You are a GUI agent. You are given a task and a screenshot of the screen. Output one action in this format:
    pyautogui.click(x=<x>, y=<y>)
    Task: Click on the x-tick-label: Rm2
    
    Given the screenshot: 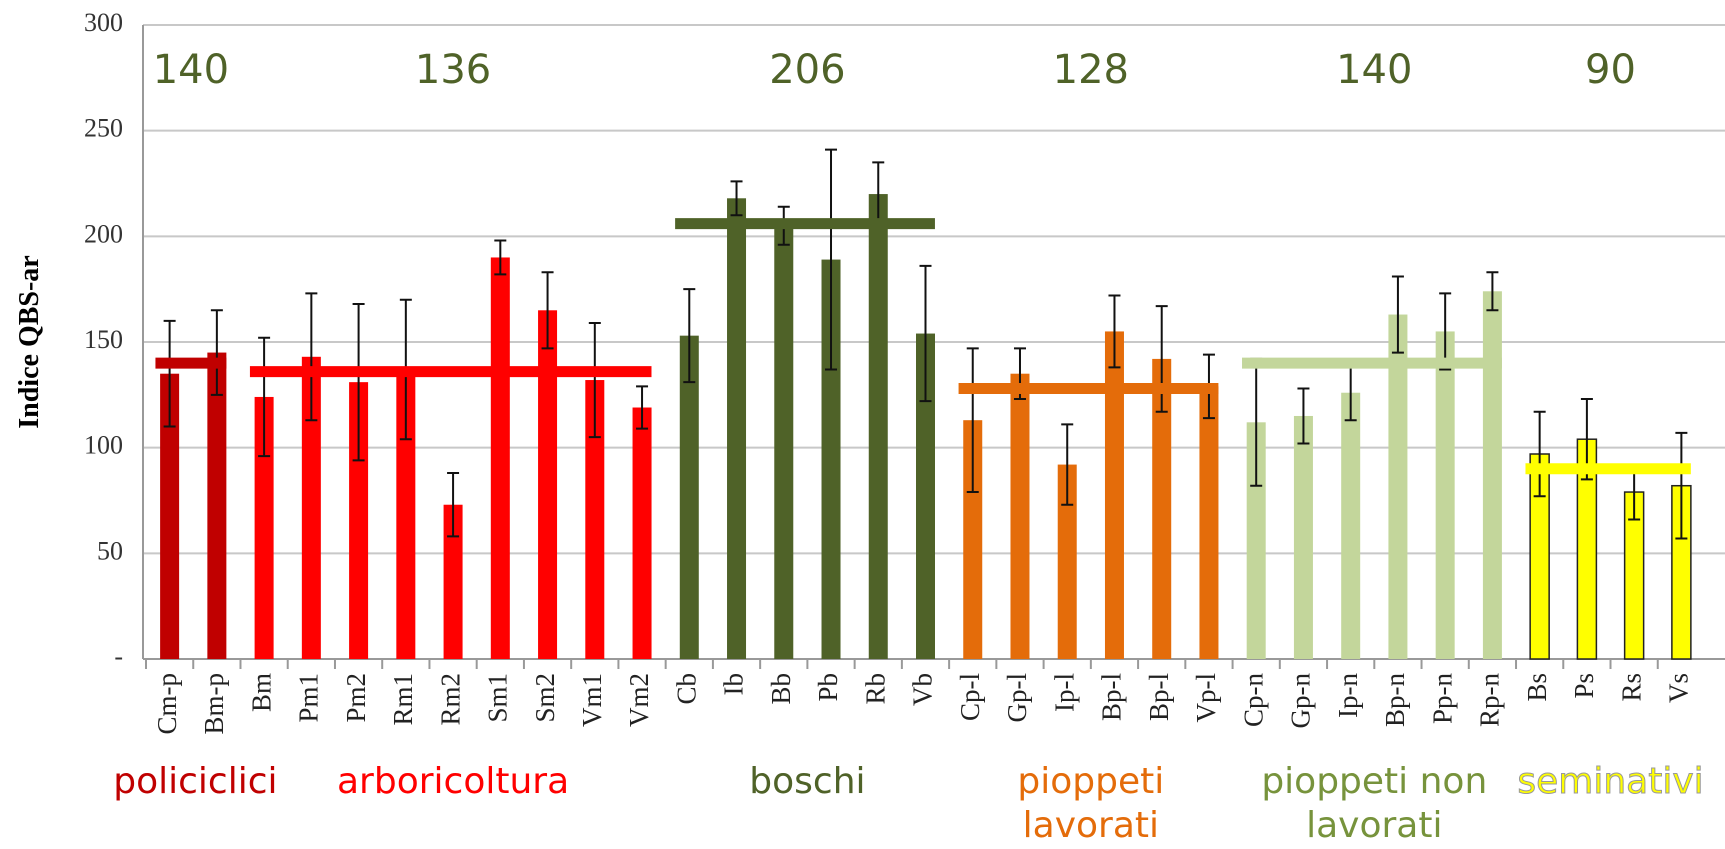 What is the action you would take?
    pyautogui.click(x=450, y=699)
    